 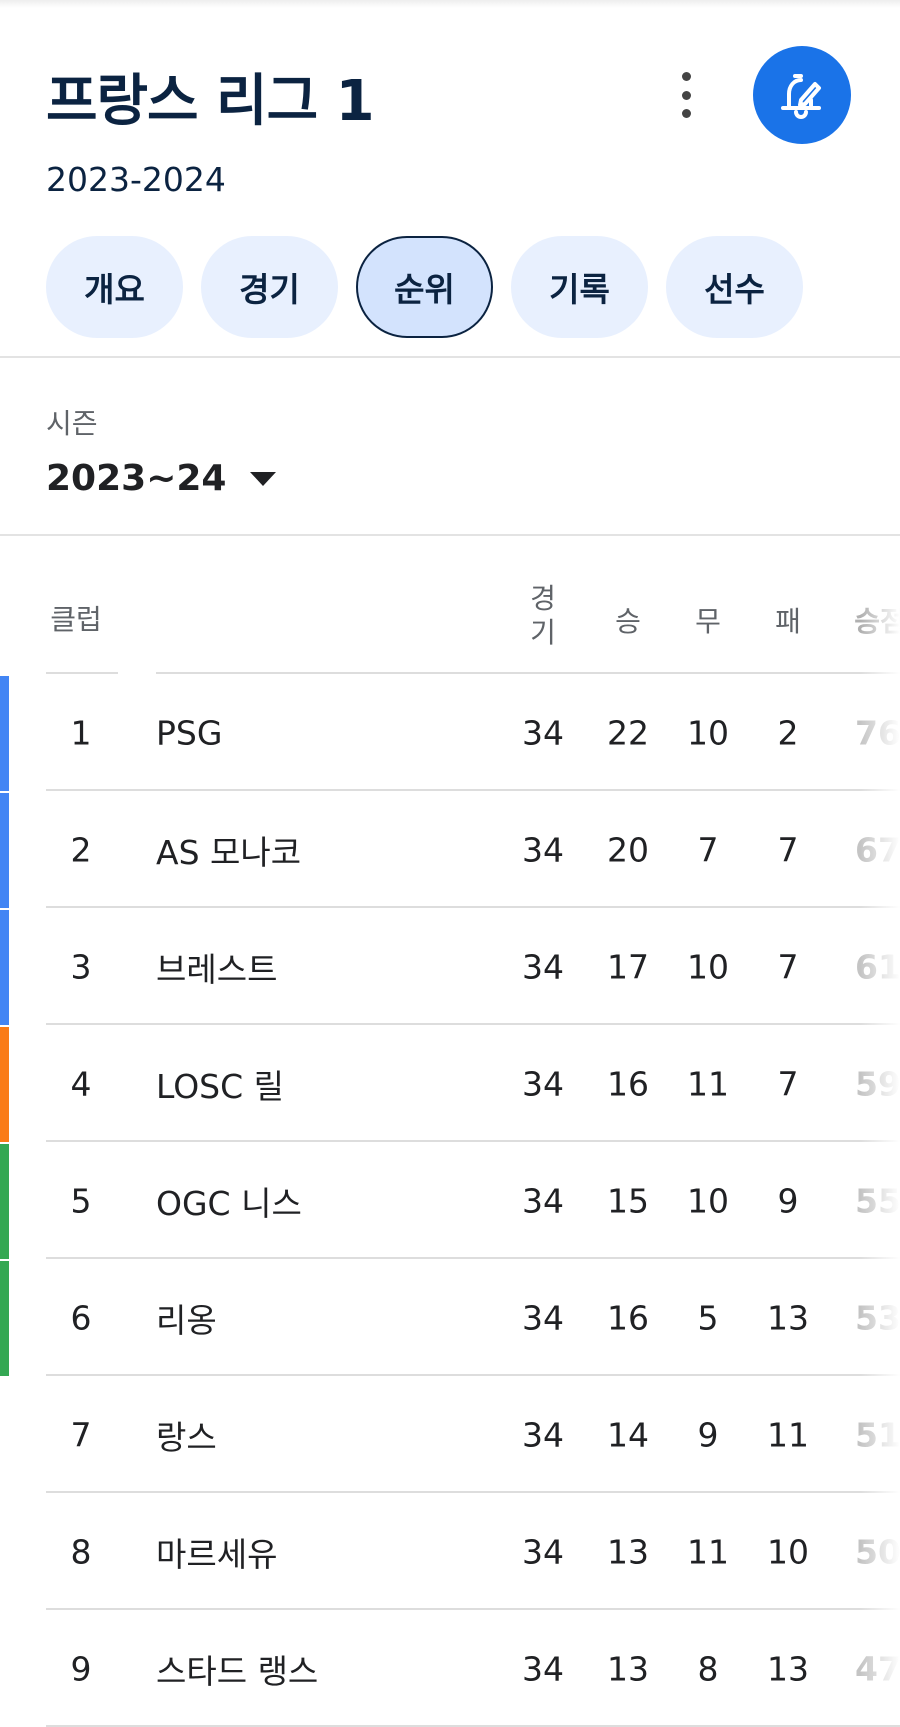 I want to click on status-shadow, so click(x=450, y=4).